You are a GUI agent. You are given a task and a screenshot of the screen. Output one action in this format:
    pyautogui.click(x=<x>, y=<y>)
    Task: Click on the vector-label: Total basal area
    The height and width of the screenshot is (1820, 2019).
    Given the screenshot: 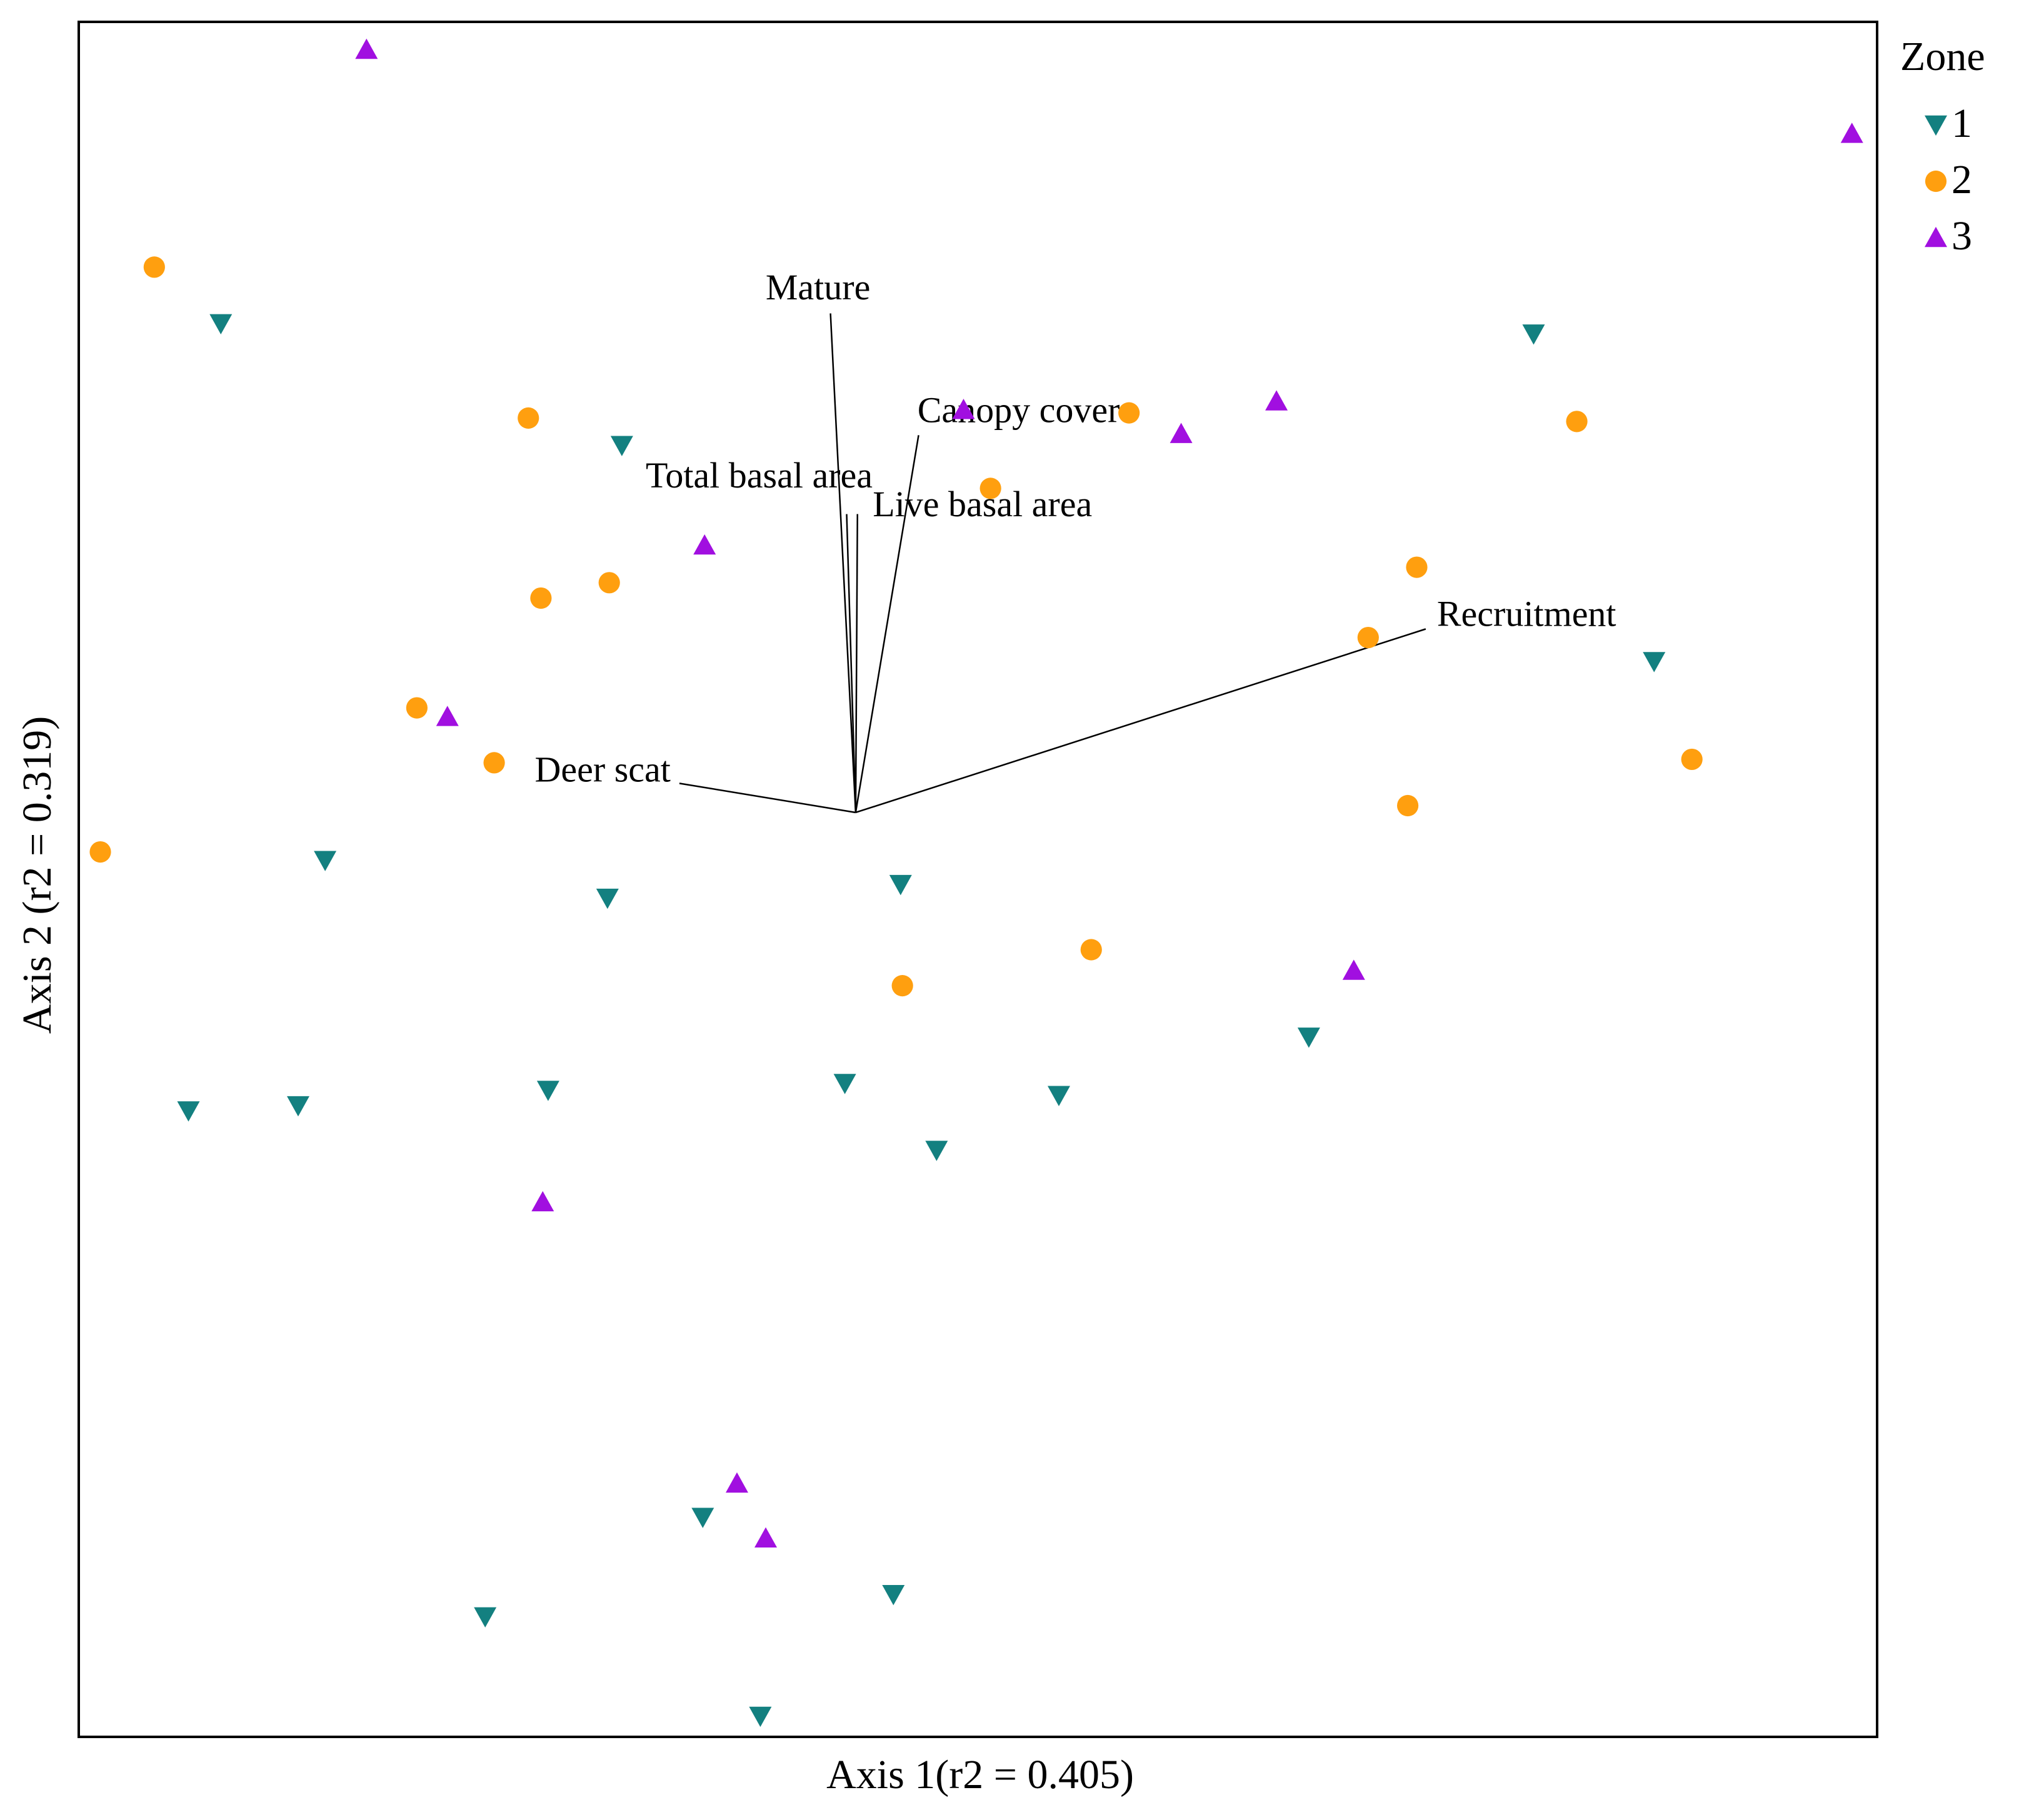 What is the action you would take?
    pyautogui.click(x=759, y=476)
    